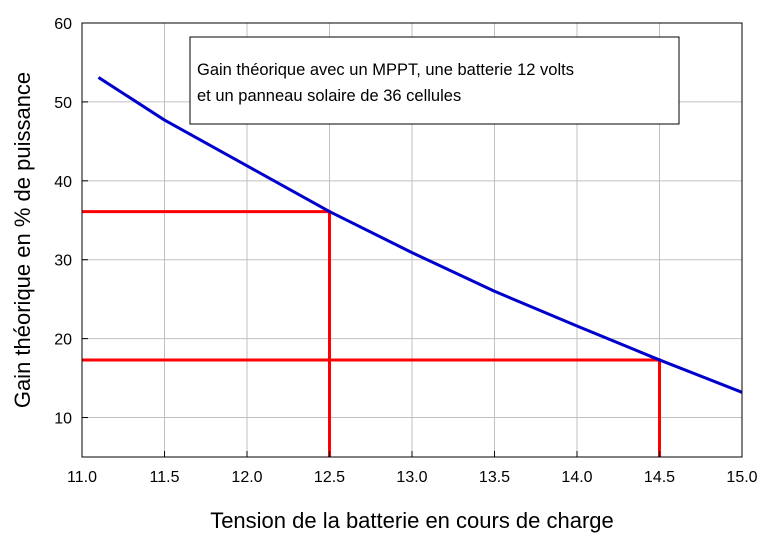  What do you see at coordinates (63, 261) in the screenshot?
I see `y-tick-label: 30` at bounding box center [63, 261].